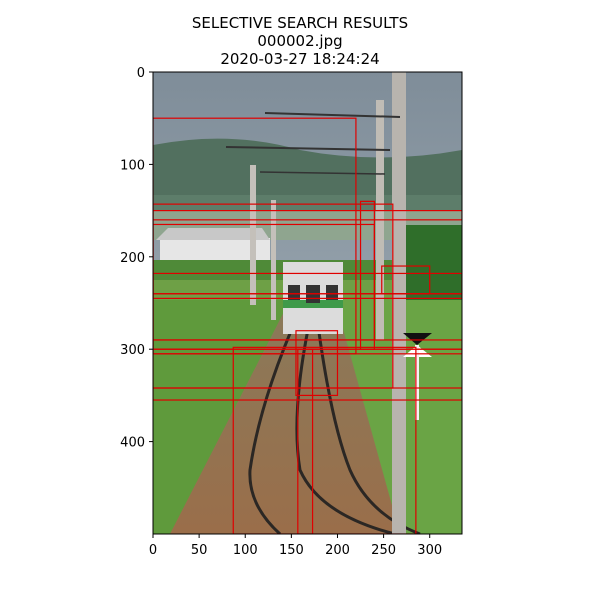 Image resolution: width=600 pixels, height=600 pixels. I want to click on y-axis: 0 100 200 300 400, so click(136, 258).